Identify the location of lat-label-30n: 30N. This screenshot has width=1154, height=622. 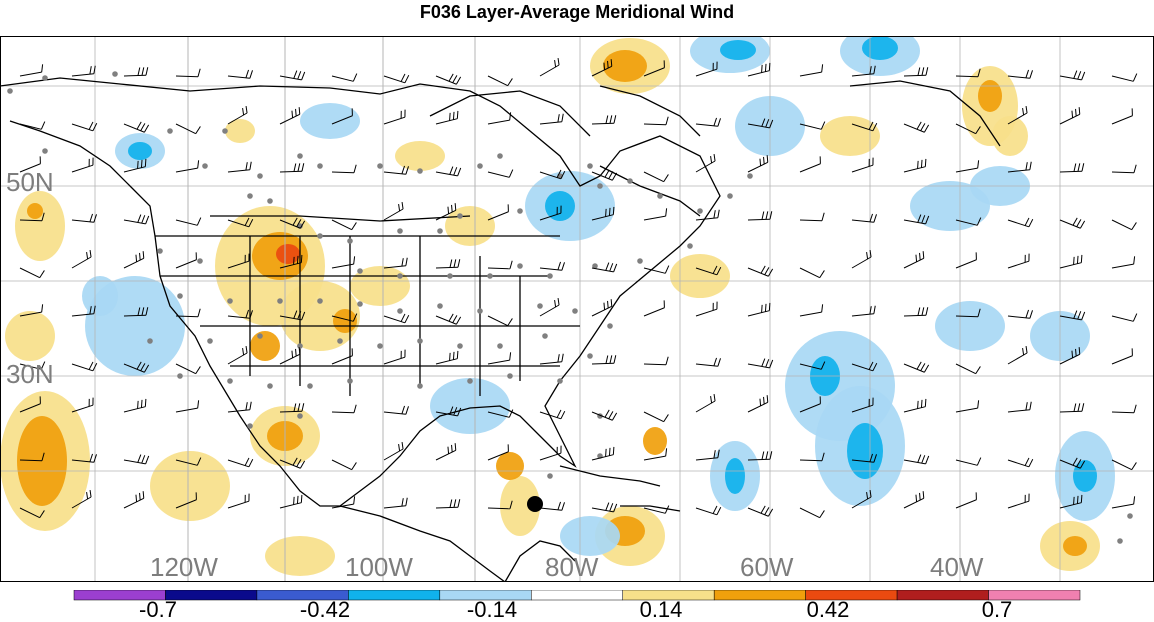
(30, 374).